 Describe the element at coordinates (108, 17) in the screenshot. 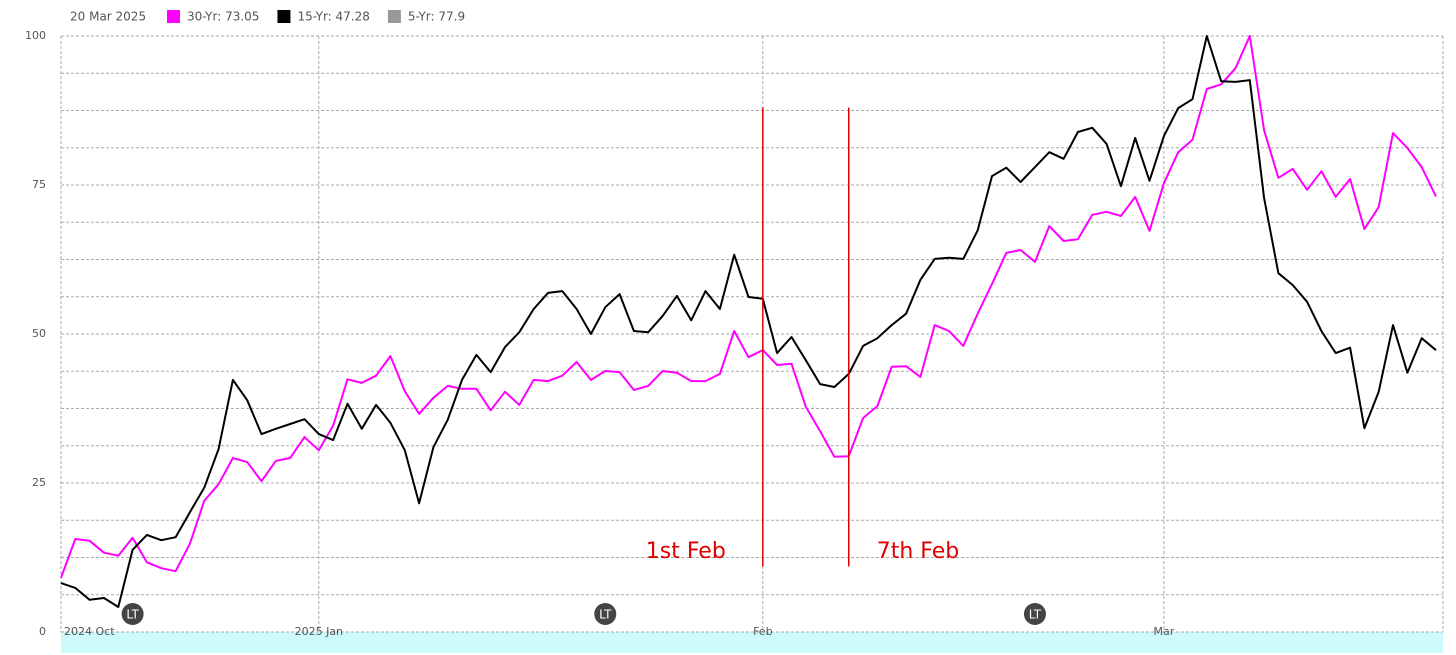

I see `legend-title: 20 Mar 2025` at that location.